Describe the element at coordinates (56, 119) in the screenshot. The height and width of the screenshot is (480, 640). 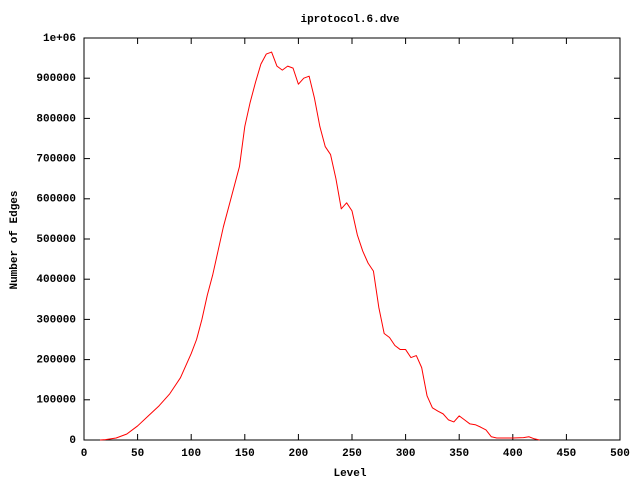
I see `y-tick-label: 800000` at that location.